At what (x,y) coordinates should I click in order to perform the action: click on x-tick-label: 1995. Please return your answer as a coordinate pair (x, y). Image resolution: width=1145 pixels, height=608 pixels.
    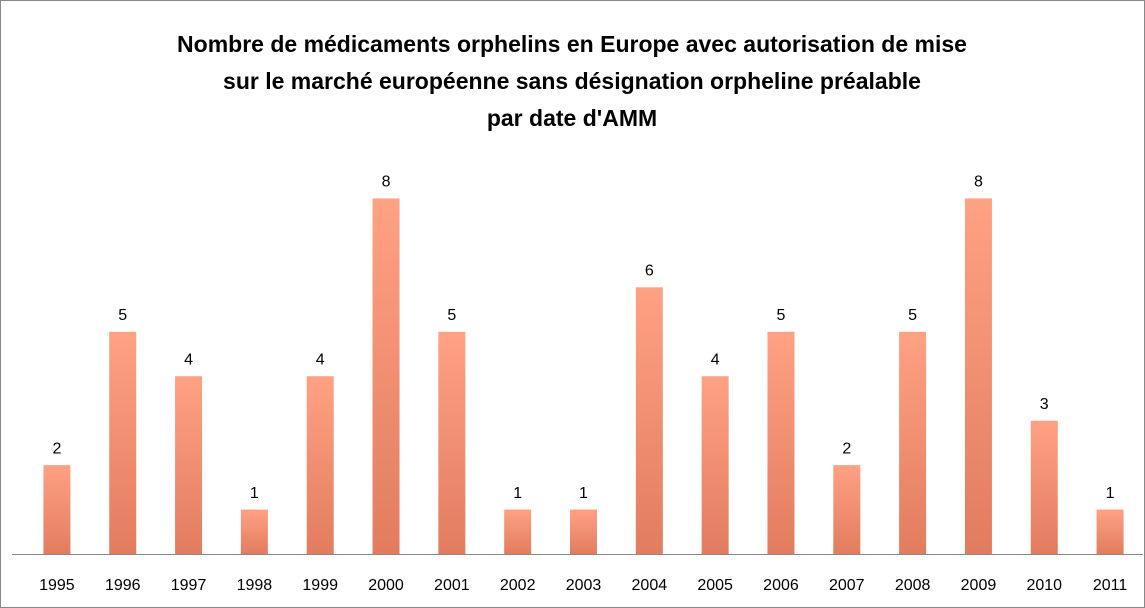
    Looking at the image, I should click on (57, 585).